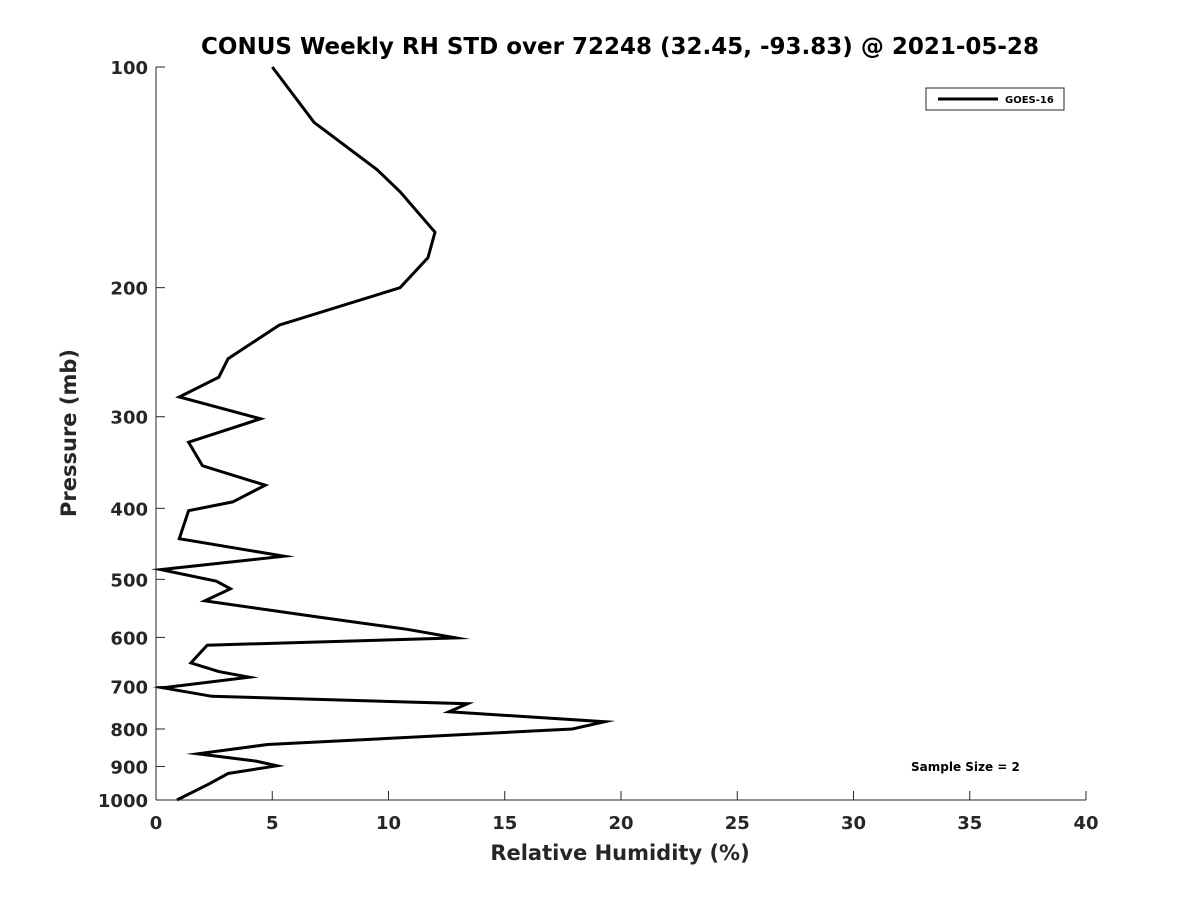  What do you see at coordinates (969, 823) in the screenshot?
I see `x-tick-label: 35` at bounding box center [969, 823].